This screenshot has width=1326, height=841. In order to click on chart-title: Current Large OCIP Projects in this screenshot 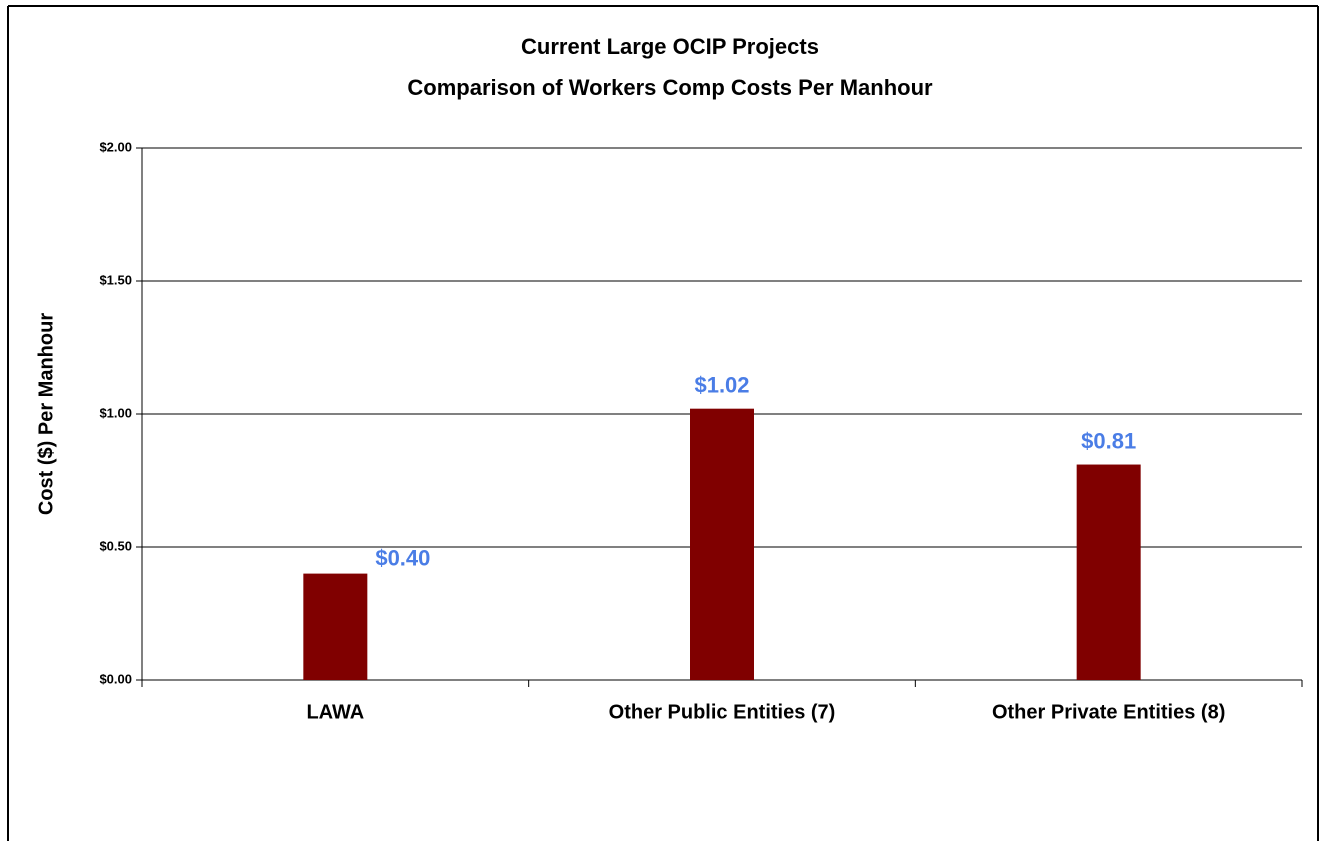, I will do `click(670, 46)`.